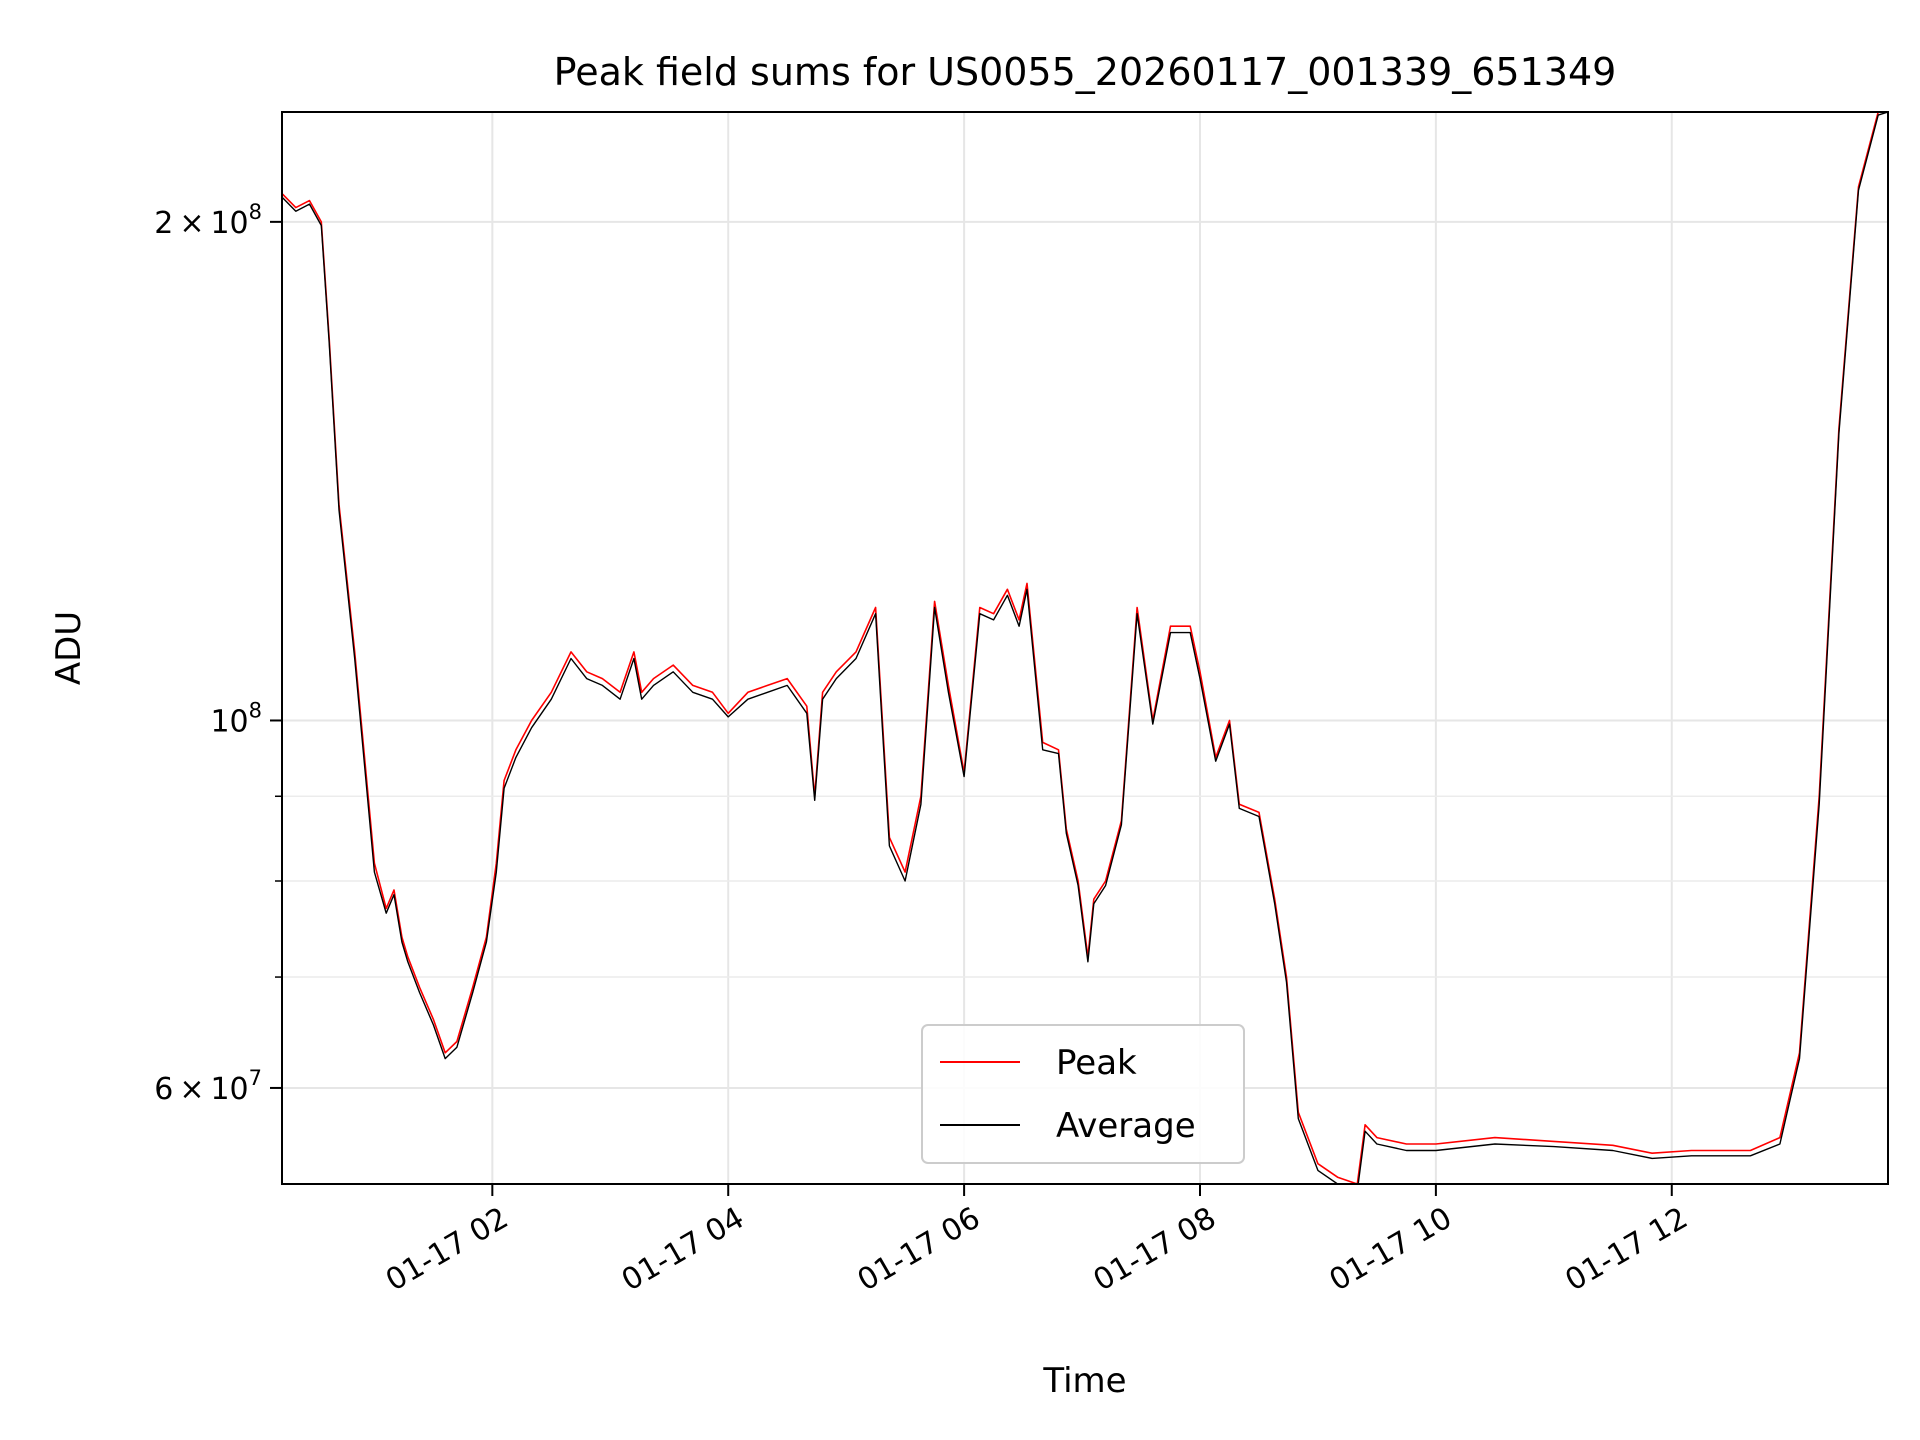 The image size is (1920, 1440). I want to click on legend-label-average: Average, so click(1126, 1126).